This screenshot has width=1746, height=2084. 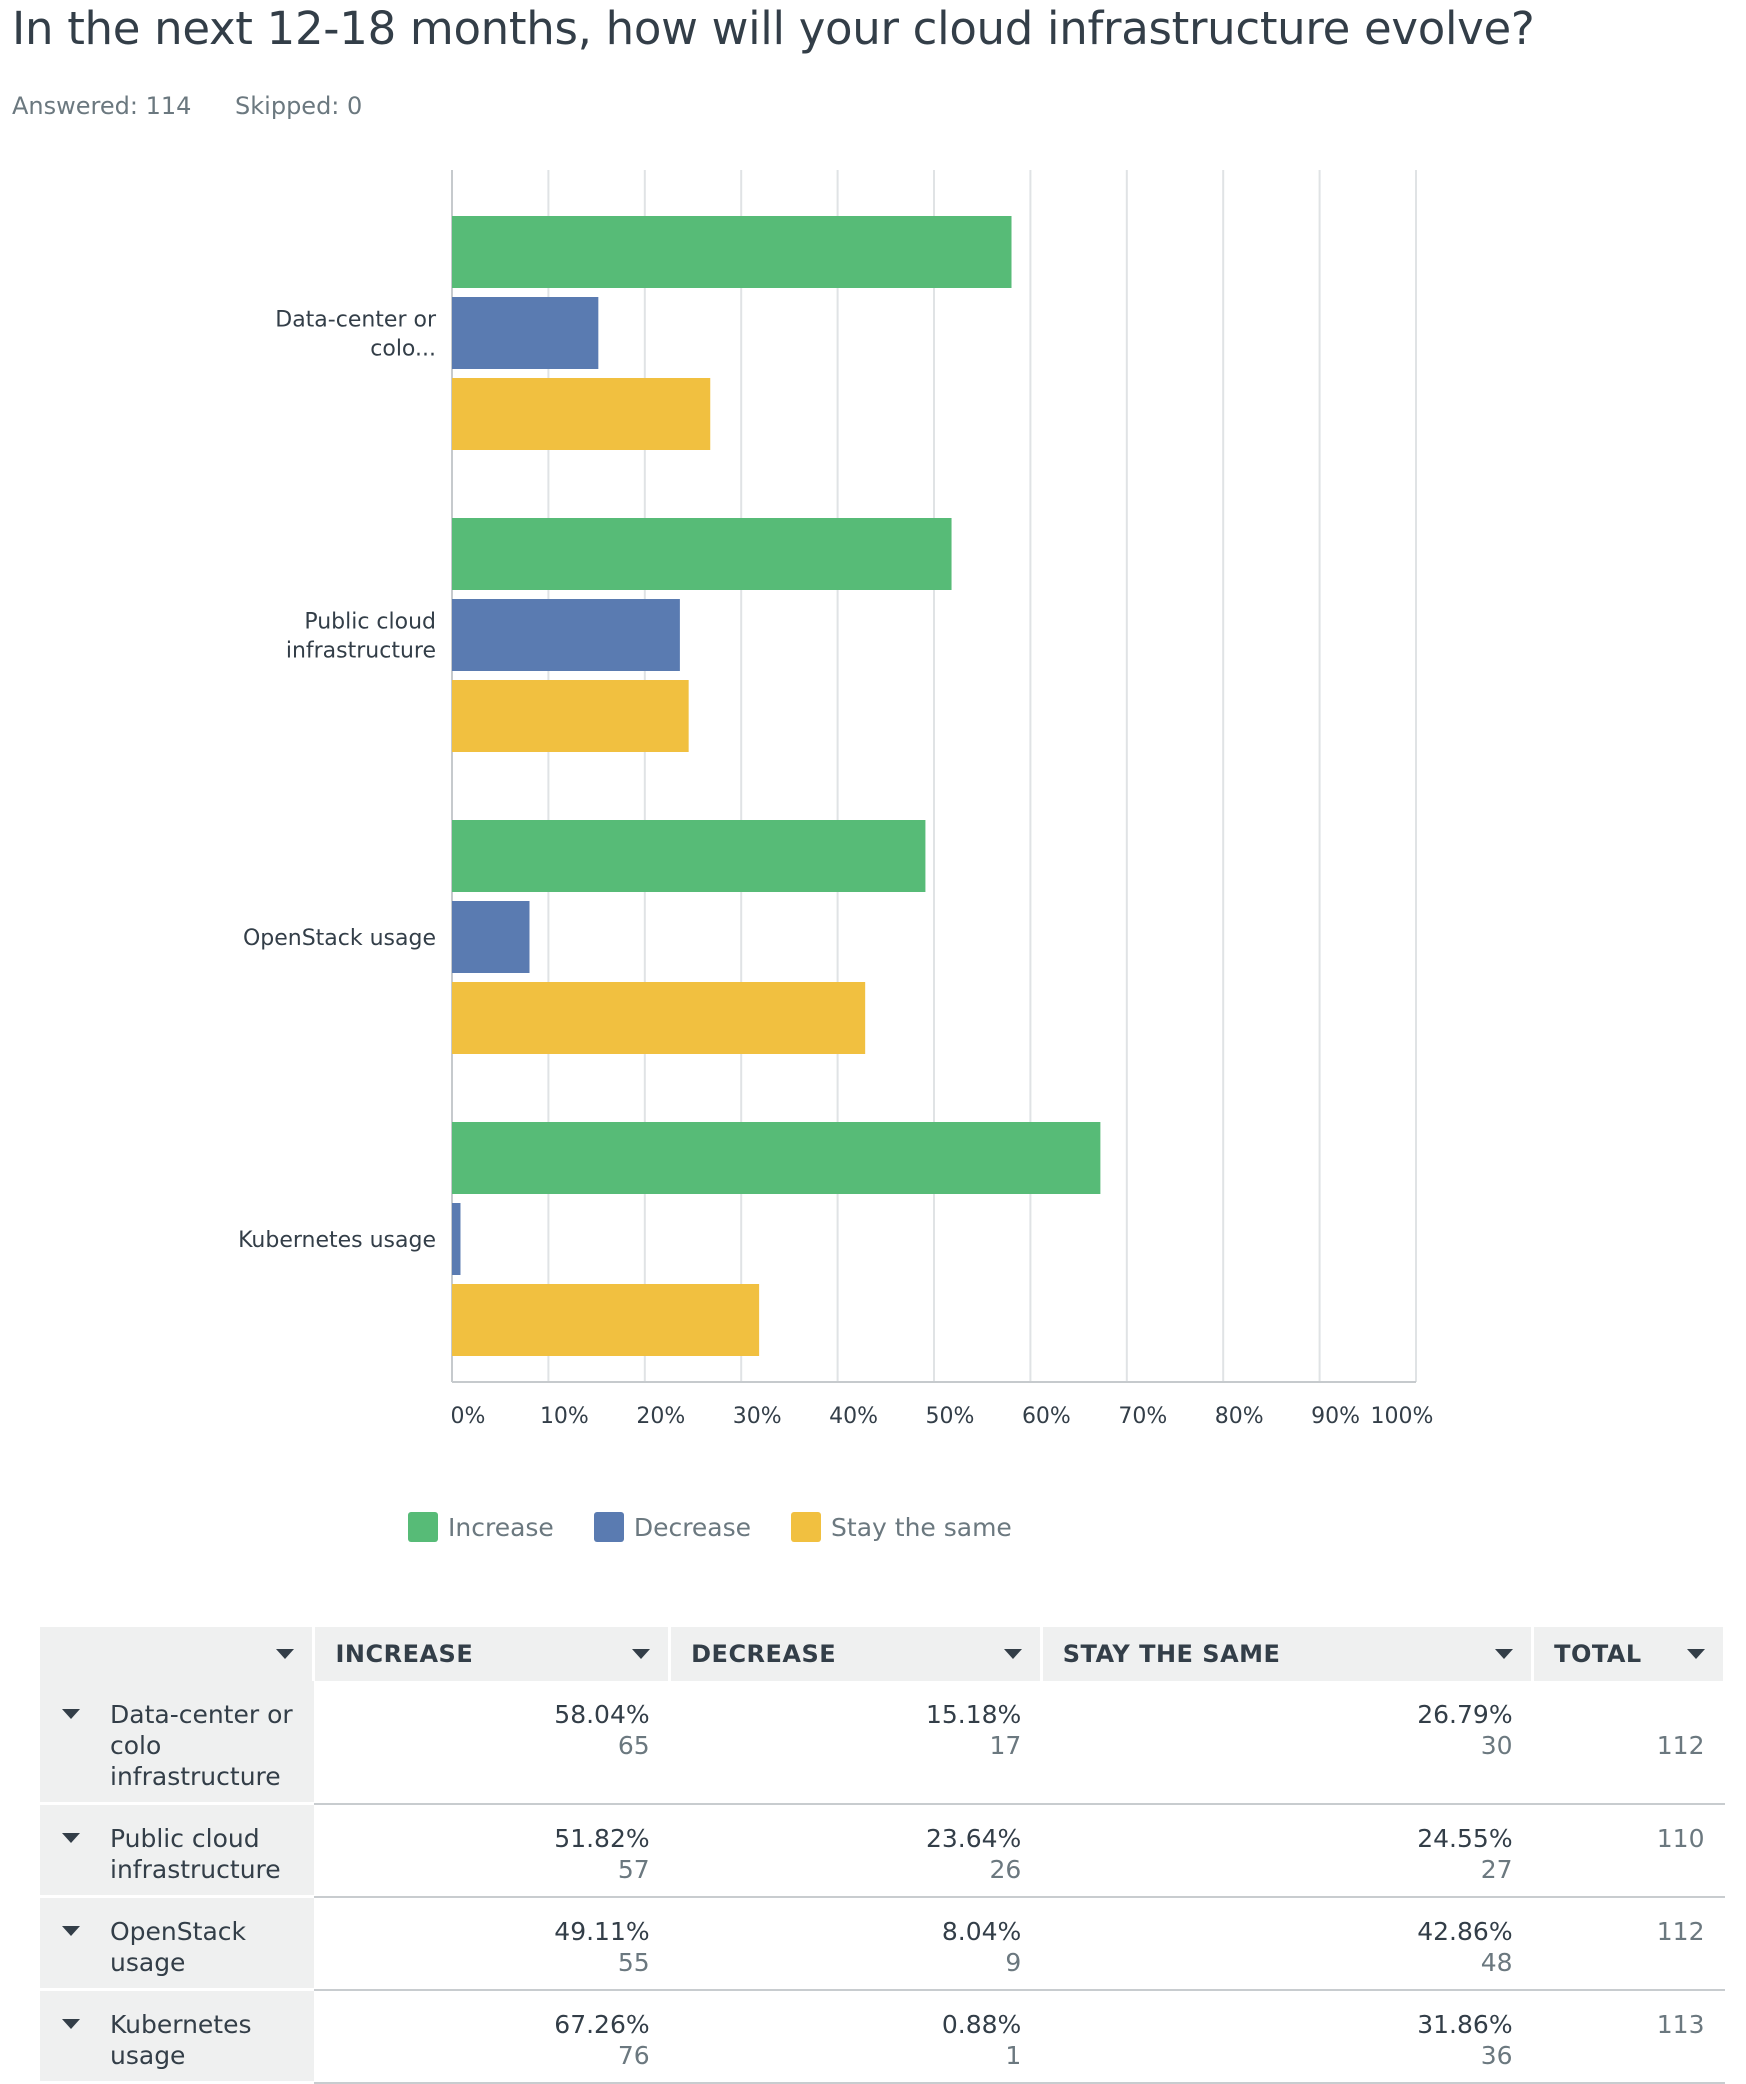 I want to click on y-category-label: Kubernetes usage, so click(x=337, y=1240).